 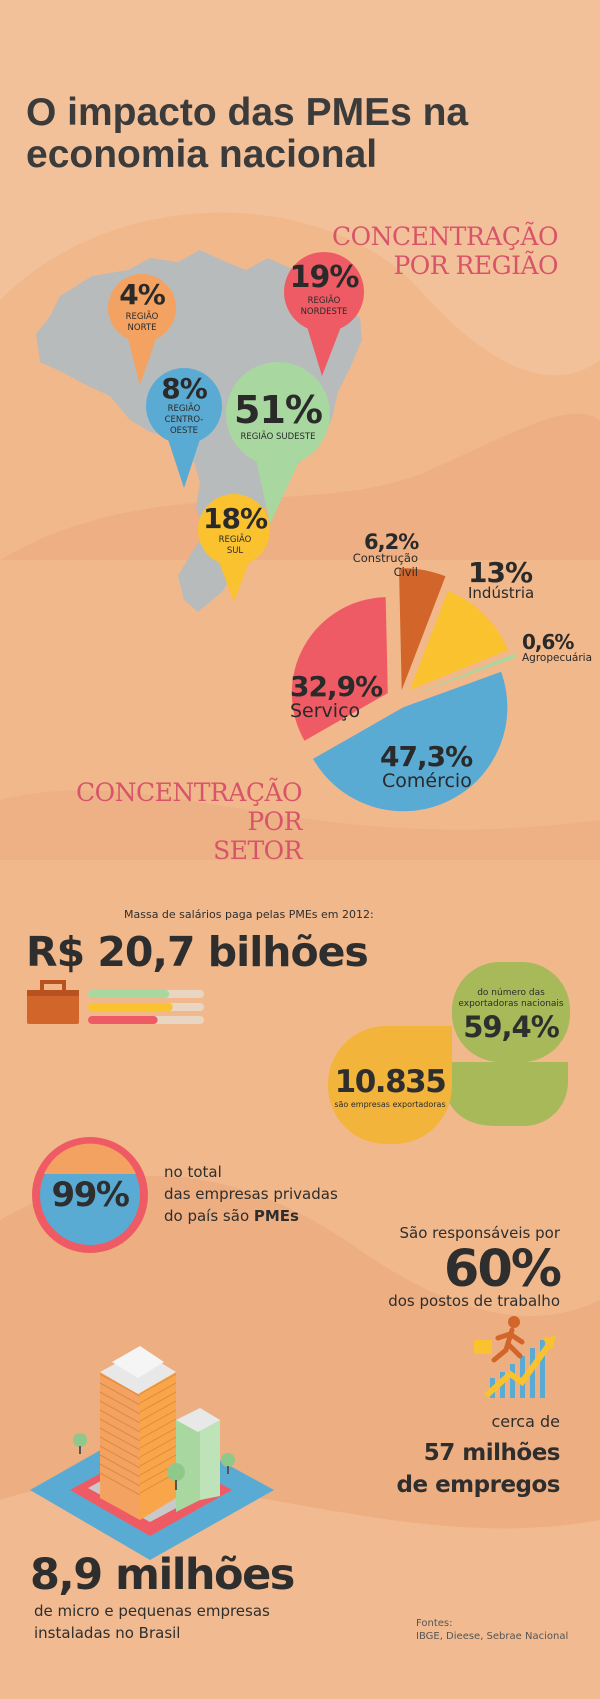 I want to click on pie-slice-construcao, so click(x=422, y=629).